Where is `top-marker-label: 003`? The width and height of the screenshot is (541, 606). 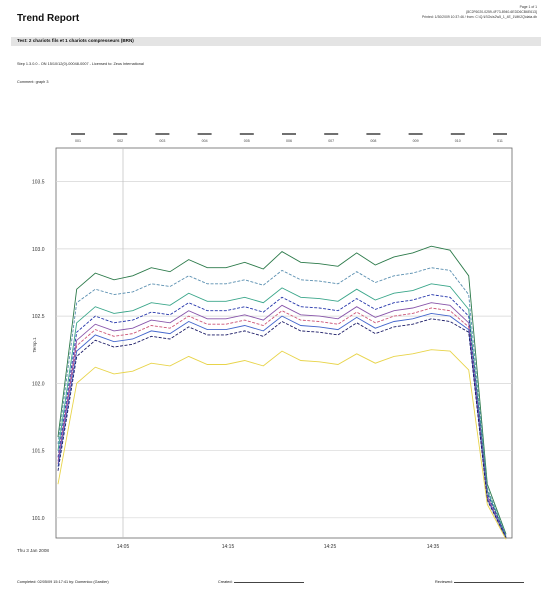 top-marker-label: 003 is located at coordinates (162, 141).